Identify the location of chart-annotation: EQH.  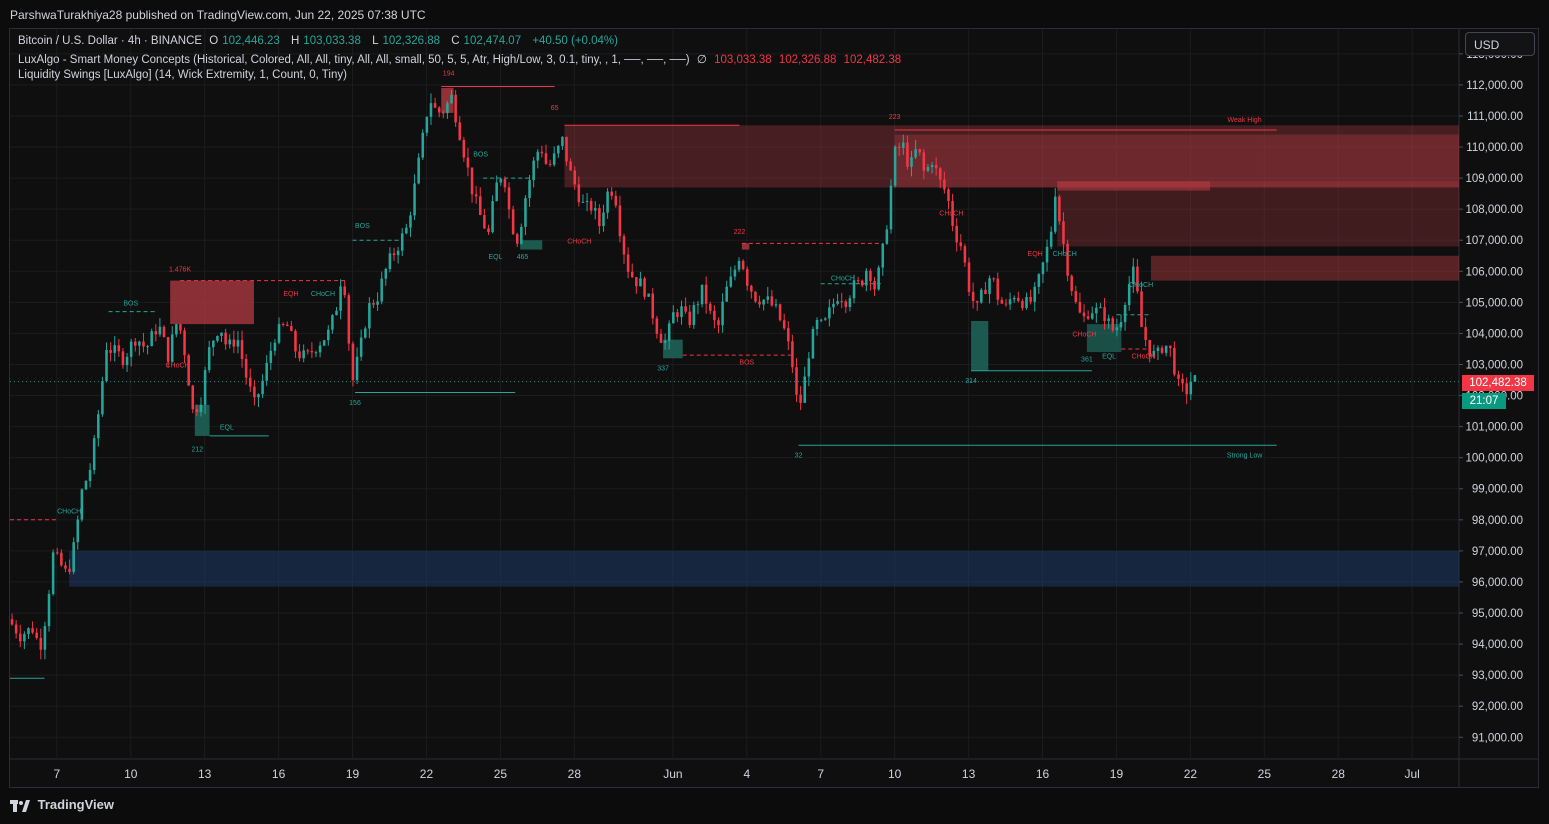
(1035, 254).